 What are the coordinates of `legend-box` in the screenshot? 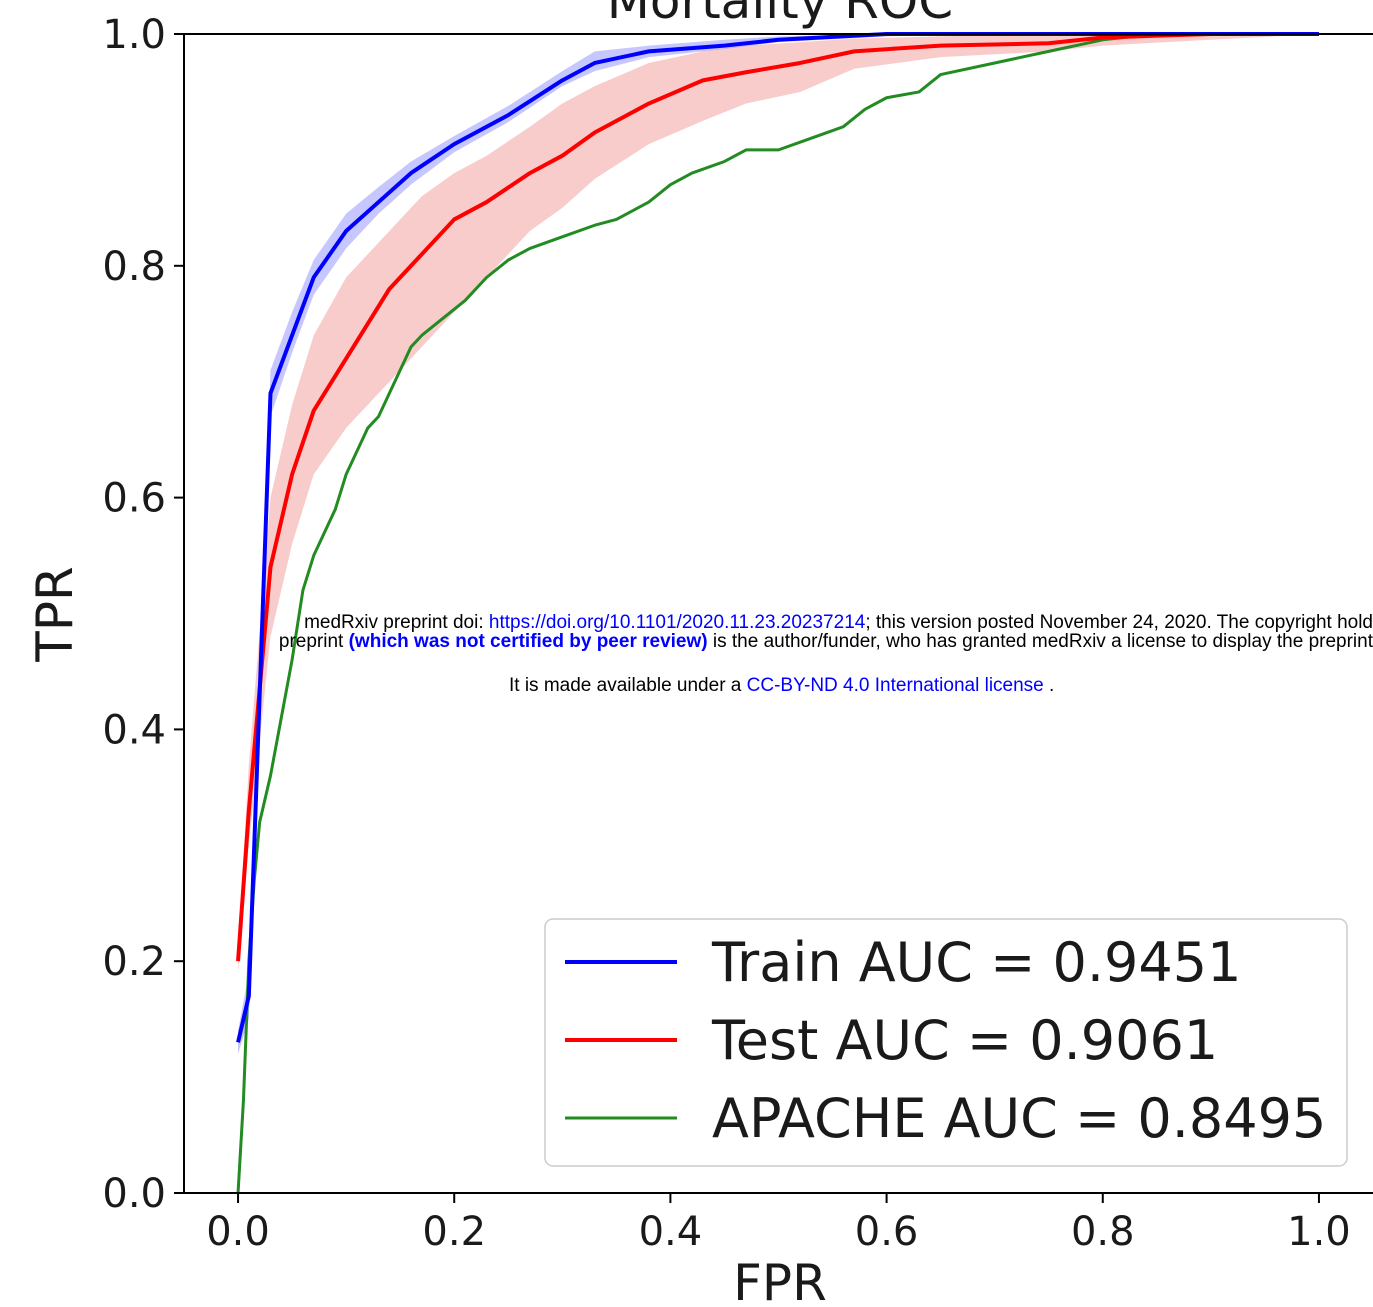 It's located at (946, 1042).